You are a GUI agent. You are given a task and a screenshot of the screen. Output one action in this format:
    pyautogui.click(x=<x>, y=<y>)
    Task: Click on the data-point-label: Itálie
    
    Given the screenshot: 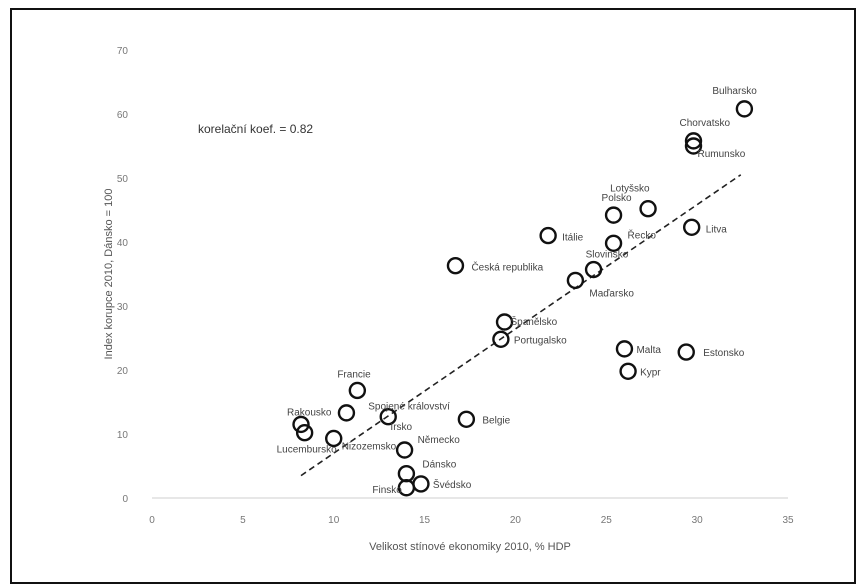 What is the action you would take?
    pyautogui.click(x=573, y=238)
    